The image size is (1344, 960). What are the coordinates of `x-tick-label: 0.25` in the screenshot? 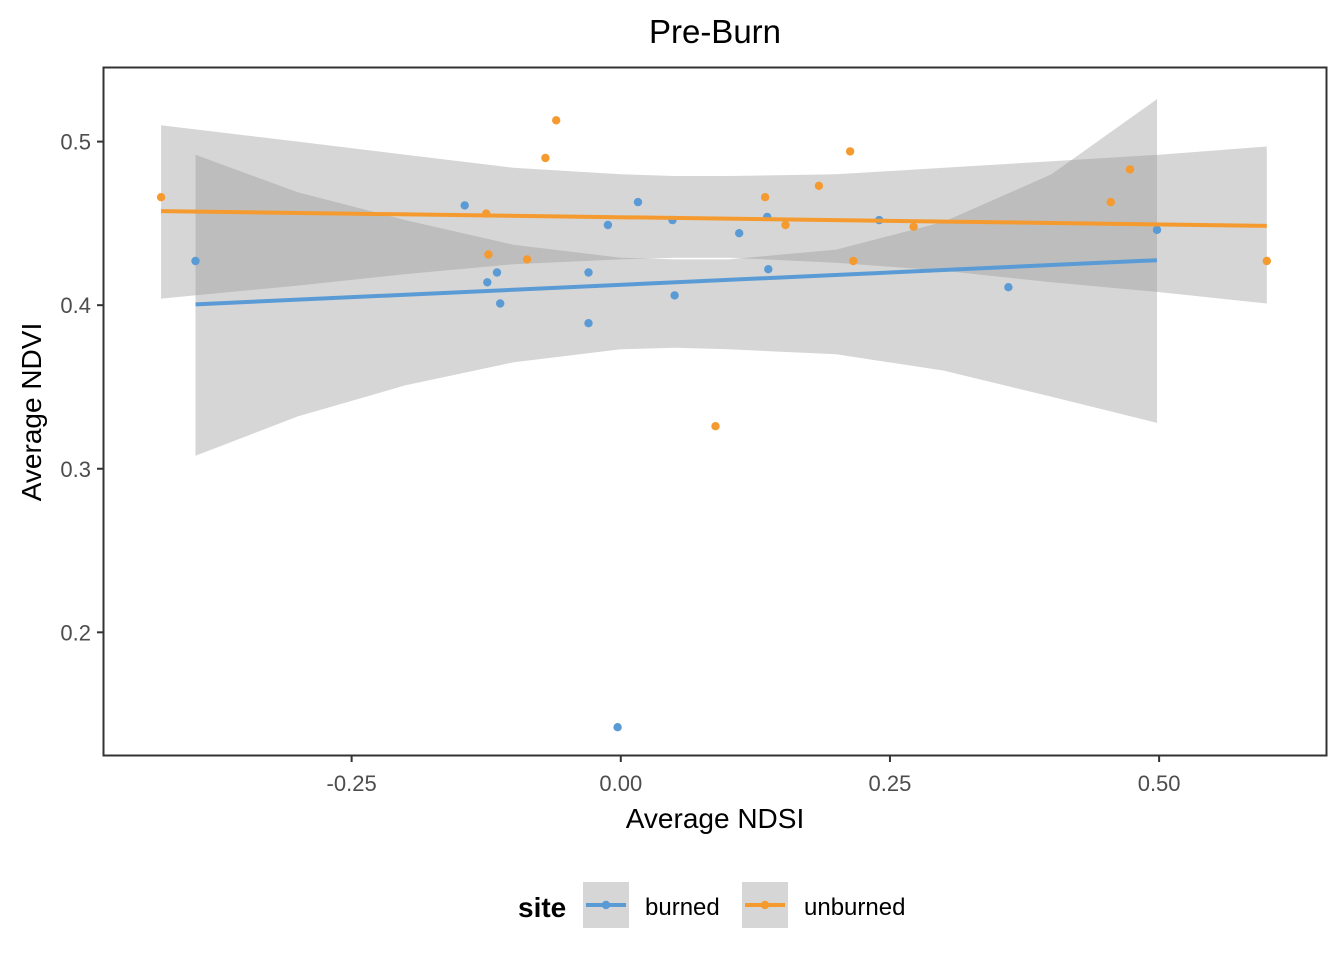 It's located at (890, 783).